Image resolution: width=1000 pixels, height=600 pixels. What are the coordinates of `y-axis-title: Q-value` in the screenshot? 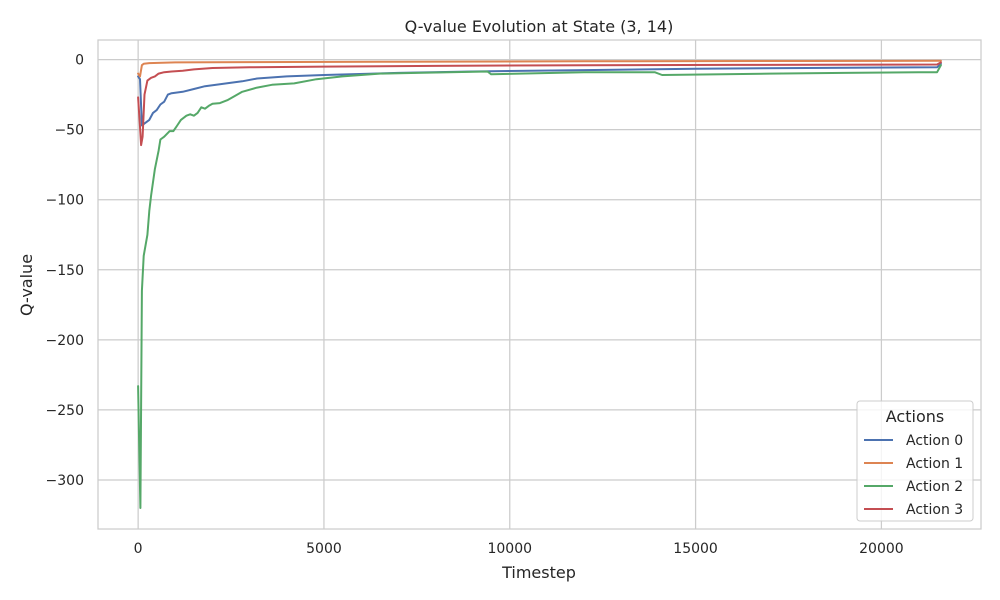 It's located at (26, 285).